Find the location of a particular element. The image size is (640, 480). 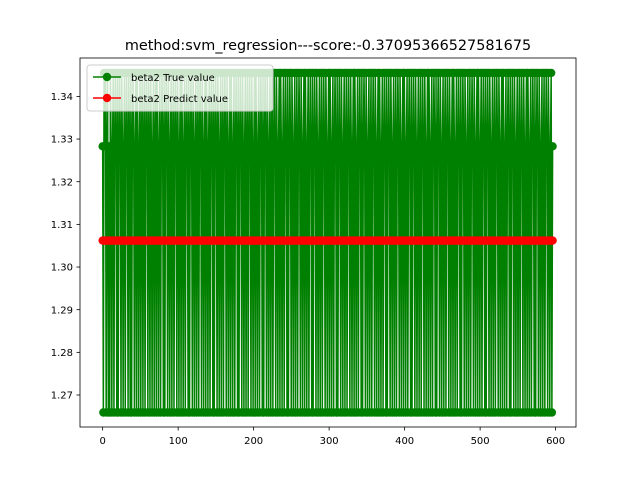

y-tick-label: 1.27 is located at coordinates (62, 396).